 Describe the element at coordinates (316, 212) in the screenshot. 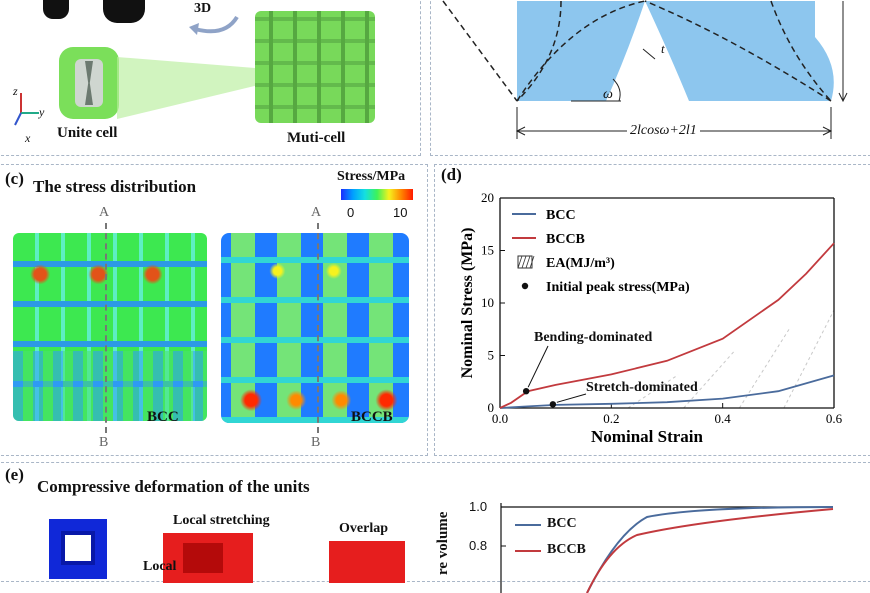

I see `section-a-top-right: A` at that location.